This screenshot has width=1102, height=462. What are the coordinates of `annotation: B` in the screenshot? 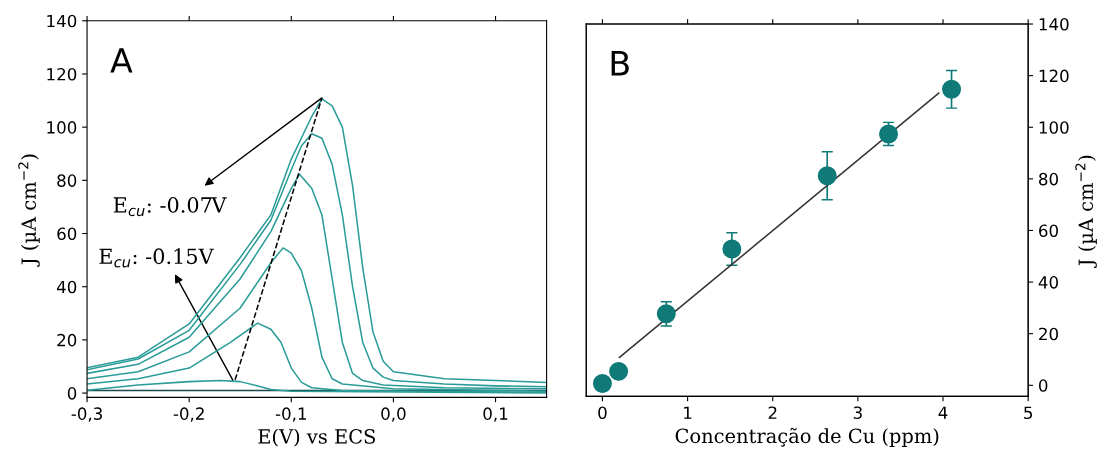 It's located at (620, 63).